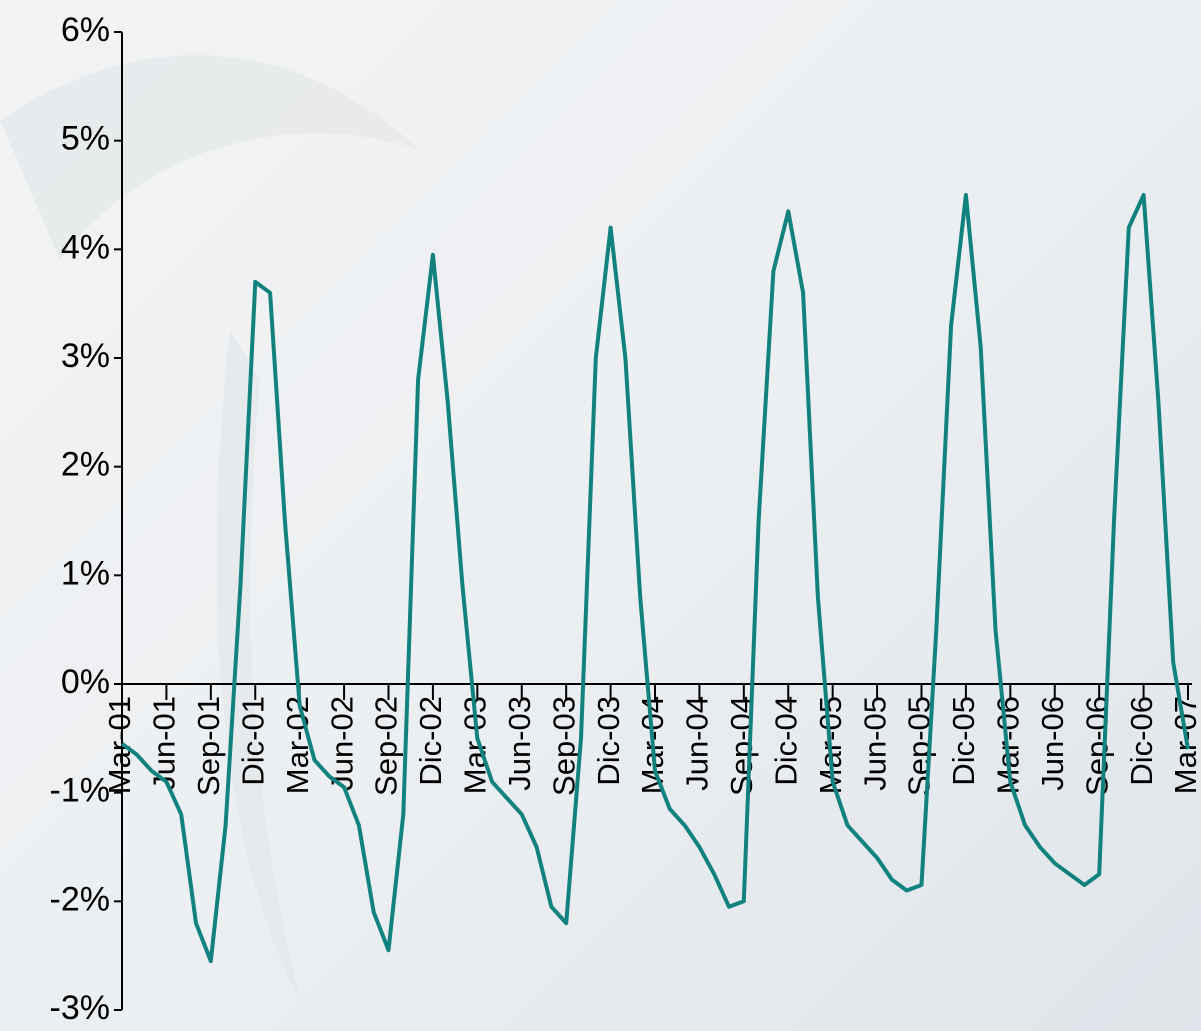 This screenshot has width=1201, height=1031. Describe the element at coordinates (85, 573) in the screenshot. I see `y-tick-label: 1%` at that location.